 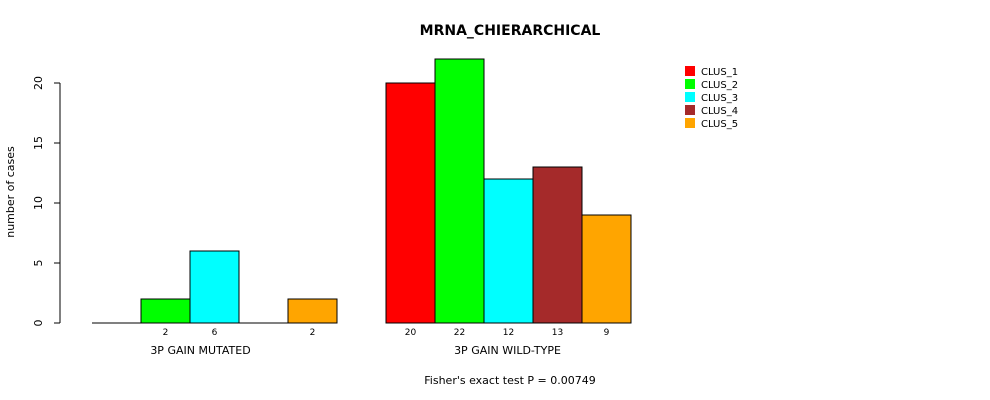 What do you see at coordinates (38, 203) in the screenshot?
I see `y-tick-label: 10` at bounding box center [38, 203].